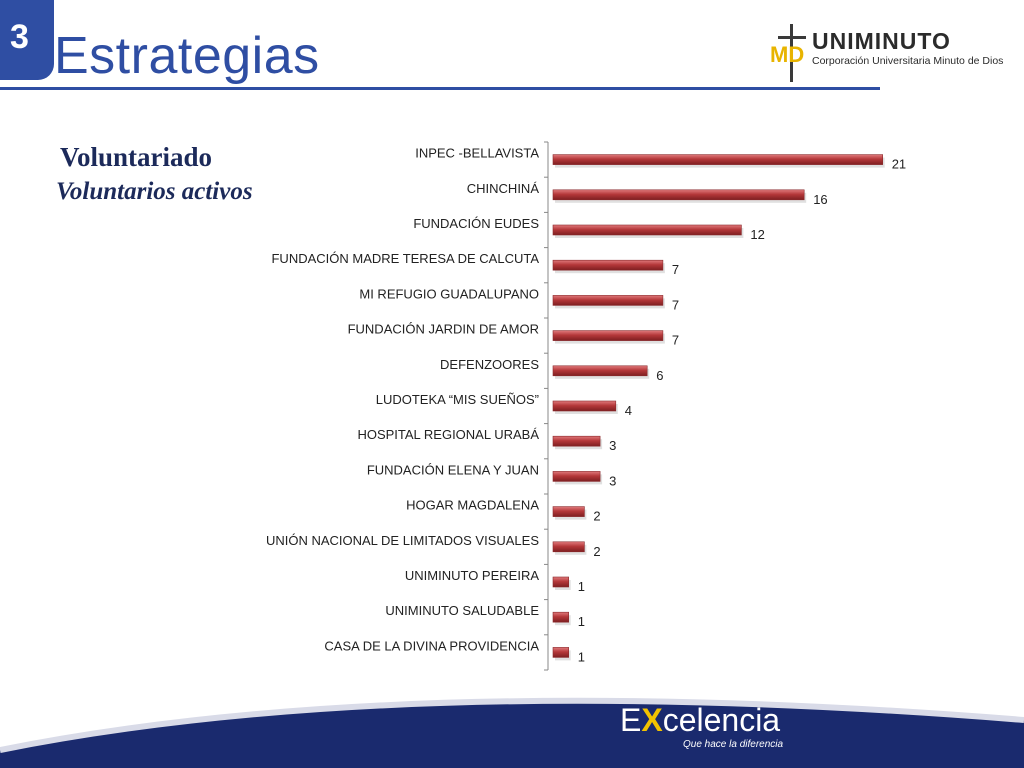  I want to click on uniminuto-emblem-icon: MD, so click(788, 53).